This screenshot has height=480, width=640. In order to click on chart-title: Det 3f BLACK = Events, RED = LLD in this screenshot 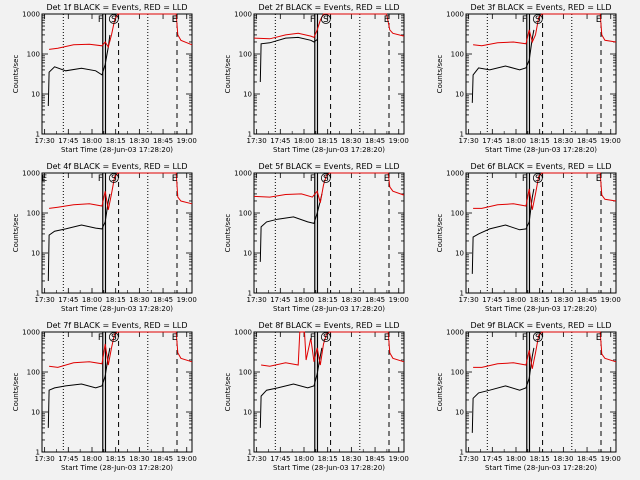, I will do `click(540, 7)`.